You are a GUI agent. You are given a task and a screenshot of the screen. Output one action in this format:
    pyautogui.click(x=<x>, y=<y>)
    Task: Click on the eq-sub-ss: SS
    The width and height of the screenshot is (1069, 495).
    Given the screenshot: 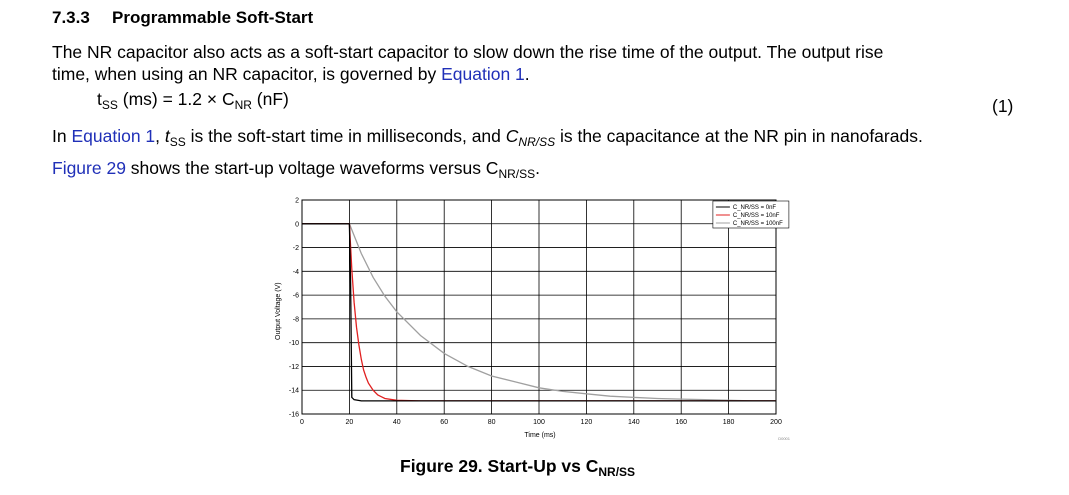 What is the action you would take?
    pyautogui.click(x=109, y=105)
    